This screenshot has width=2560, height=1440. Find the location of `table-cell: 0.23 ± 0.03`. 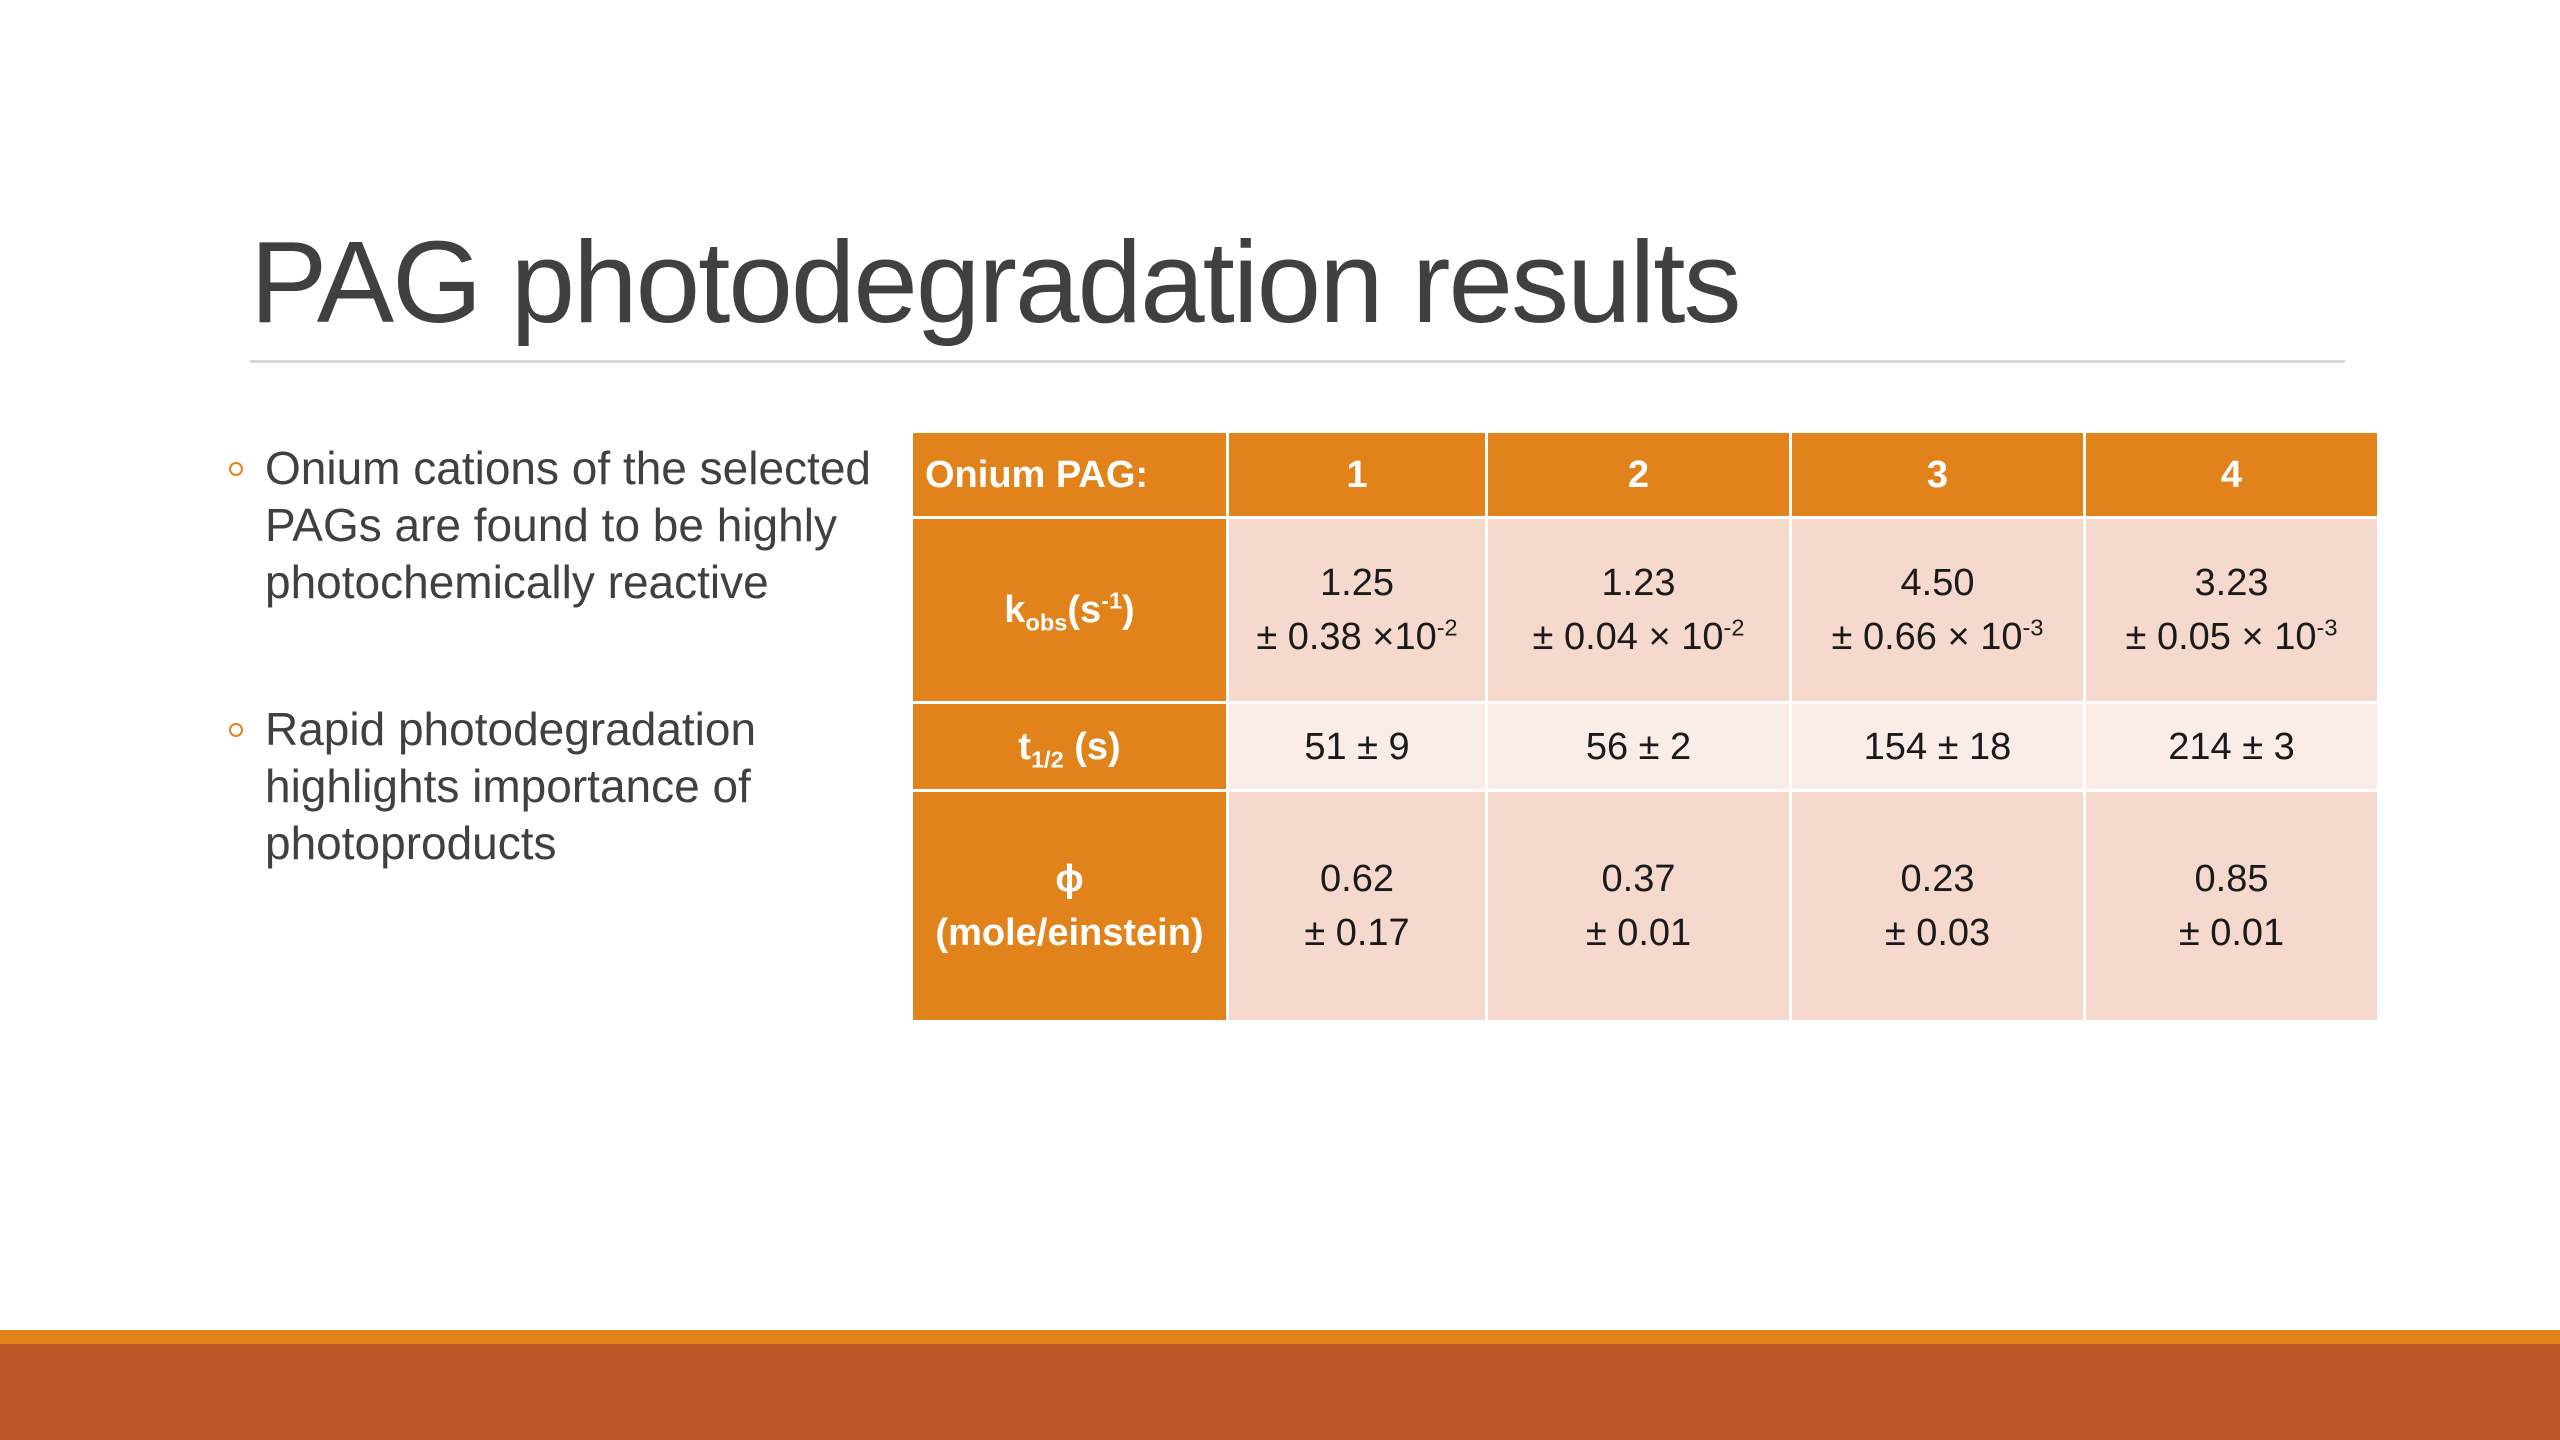

table-cell: 0.23 ± 0.03 is located at coordinates (1937, 906).